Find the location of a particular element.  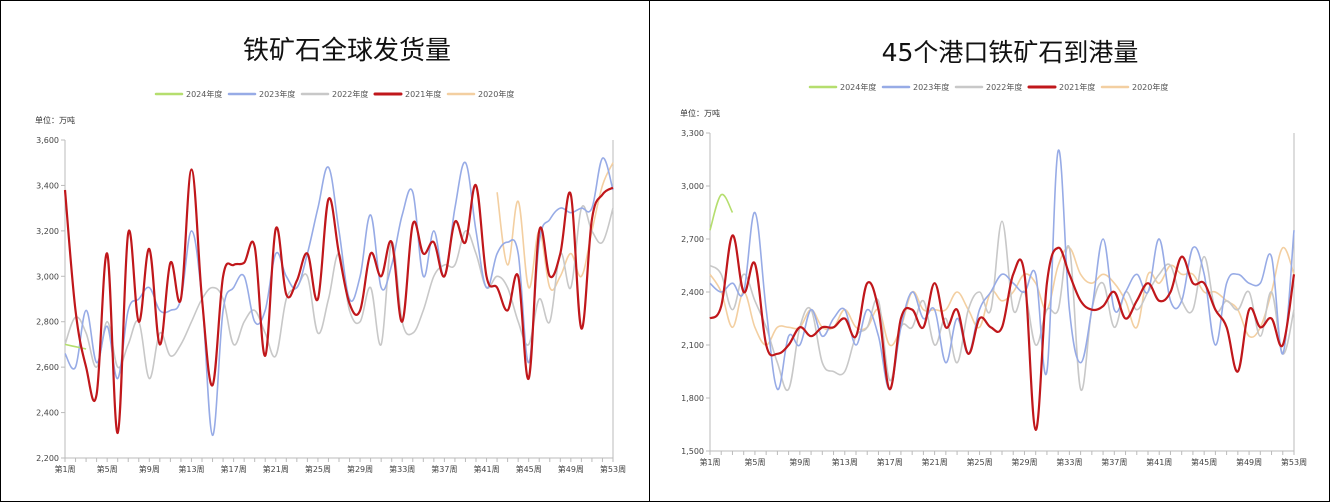

y-tick-label: 1,500 is located at coordinates (692, 451).